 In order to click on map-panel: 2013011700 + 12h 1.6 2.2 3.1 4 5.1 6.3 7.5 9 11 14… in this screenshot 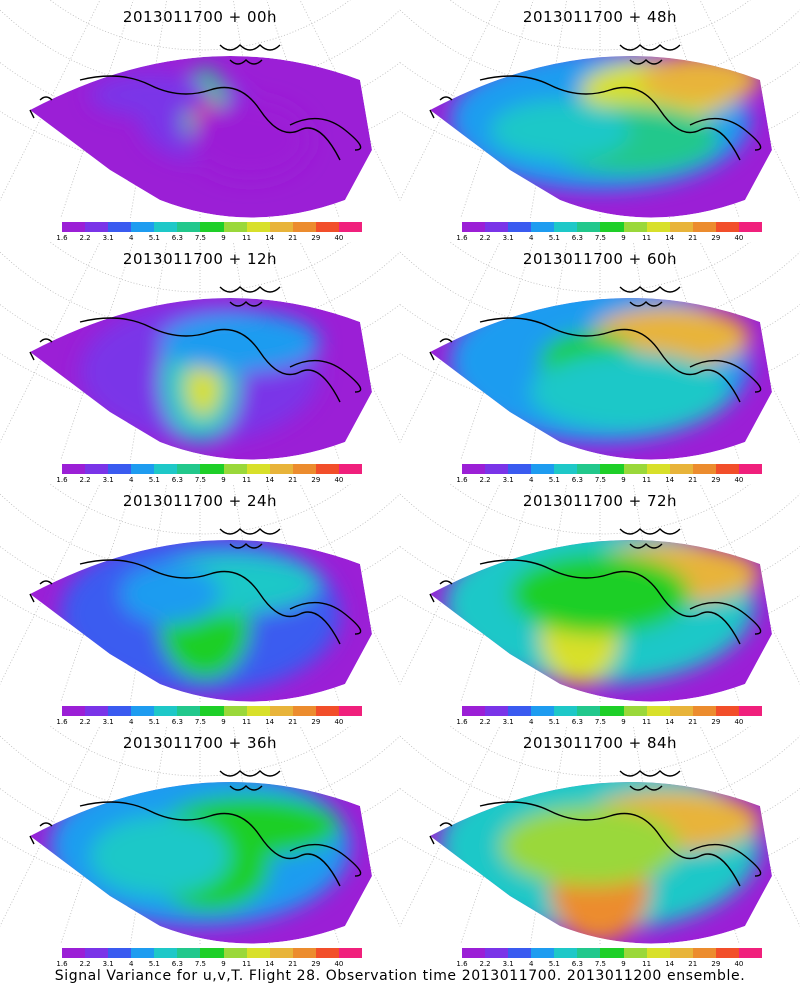, I will do `click(200, 363)`.